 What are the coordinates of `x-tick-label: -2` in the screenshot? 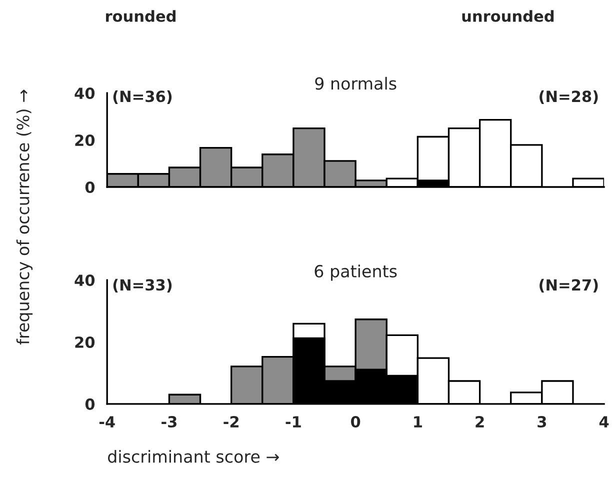 It's located at (231, 422).